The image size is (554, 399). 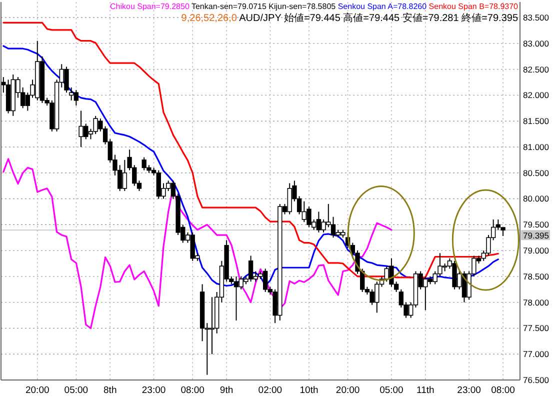 What do you see at coordinates (536, 69) in the screenshot?
I see `y-tick-label: 82.500` at bounding box center [536, 69].